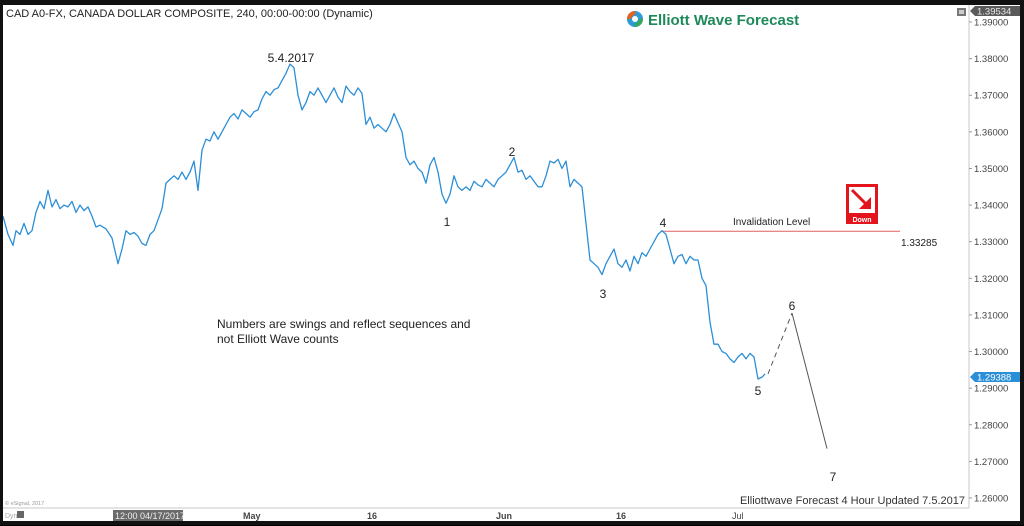  What do you see at coordinates (723, 20) in the screenshot?
I see `logo-text: Elliott Wave Forecast` at bounding box center [723, 20].